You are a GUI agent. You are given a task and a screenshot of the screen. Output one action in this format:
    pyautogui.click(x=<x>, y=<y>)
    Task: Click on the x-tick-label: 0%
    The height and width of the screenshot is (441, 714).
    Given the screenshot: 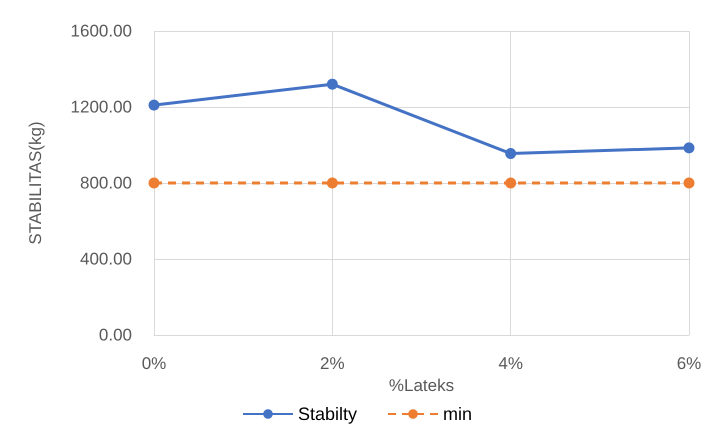 What is the action you would take?
    pyautogui.click(x=154, y=363)
    